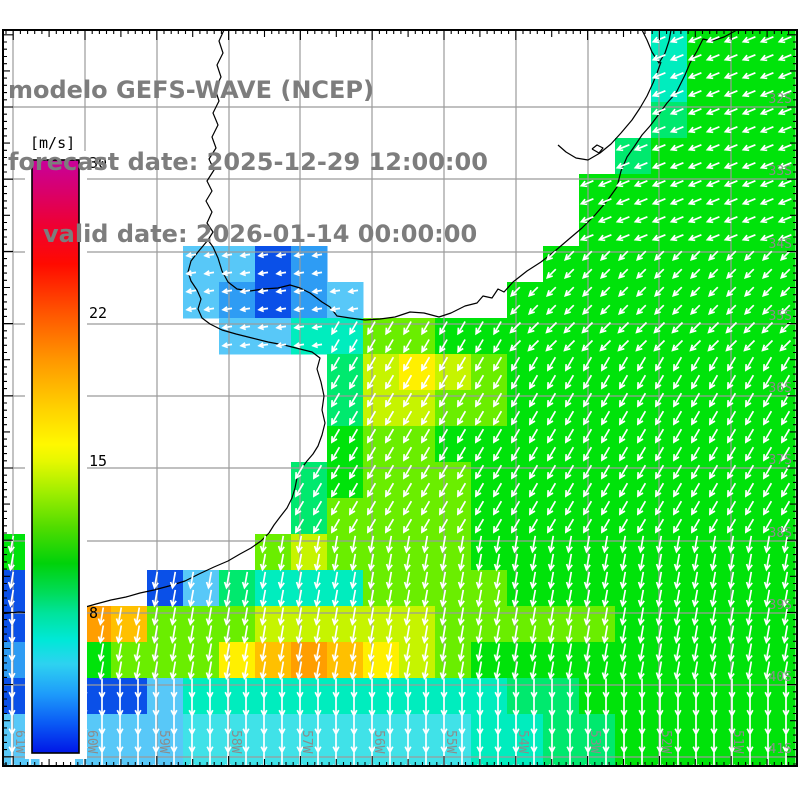  I want to click on svg-text: 54W, so click(522, 742).